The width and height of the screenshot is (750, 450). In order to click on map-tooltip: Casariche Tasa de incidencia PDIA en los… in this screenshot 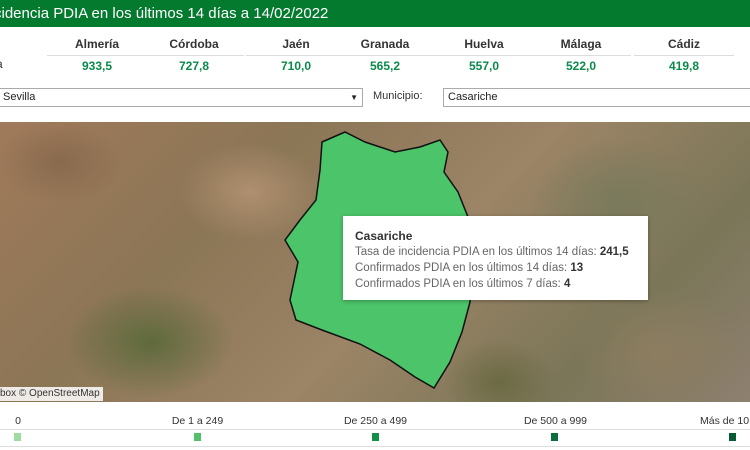, I will do `click(495, 258)`.